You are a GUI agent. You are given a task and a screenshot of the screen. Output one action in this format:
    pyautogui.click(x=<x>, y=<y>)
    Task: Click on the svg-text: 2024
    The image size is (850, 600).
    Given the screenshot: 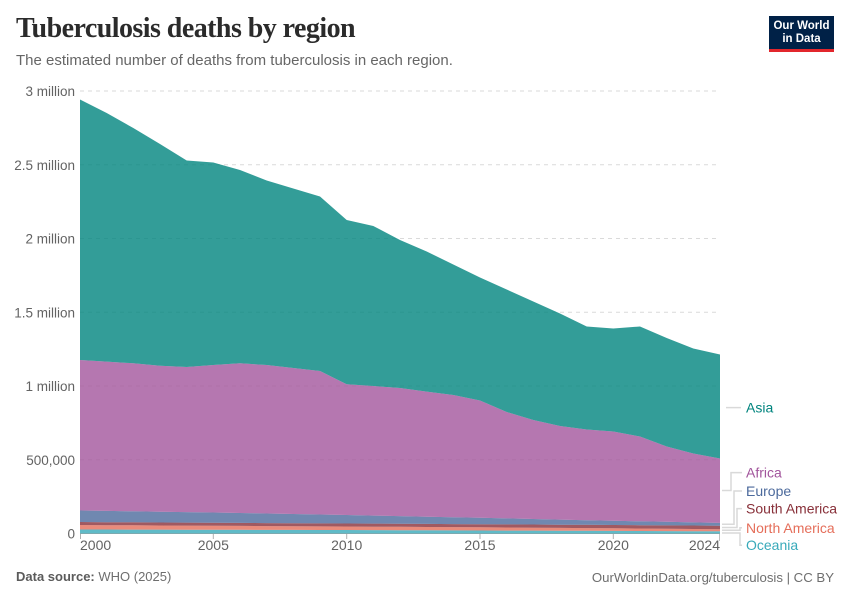 What is the action you would take?
    pyautogui.click(x=704, y=545)
    